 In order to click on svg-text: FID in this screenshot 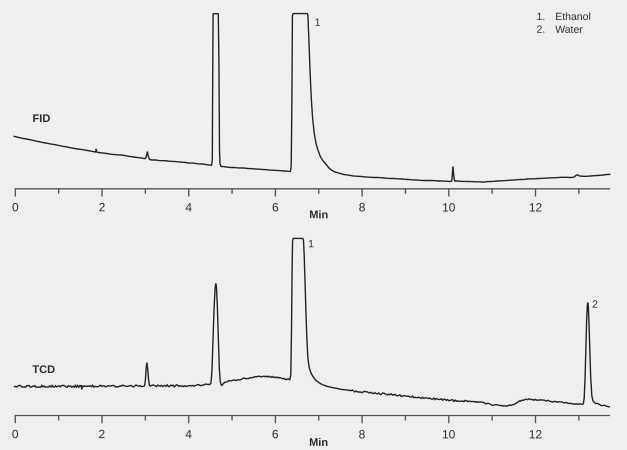, I will do `click(42, 119)`.